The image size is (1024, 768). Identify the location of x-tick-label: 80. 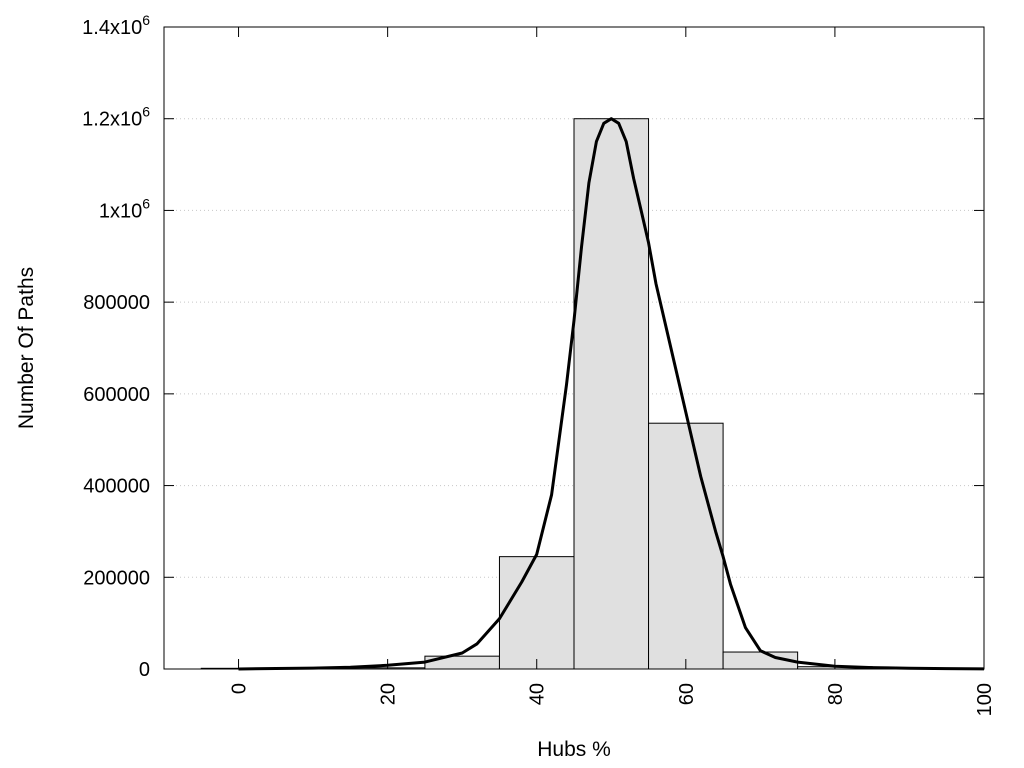
(836, 694).